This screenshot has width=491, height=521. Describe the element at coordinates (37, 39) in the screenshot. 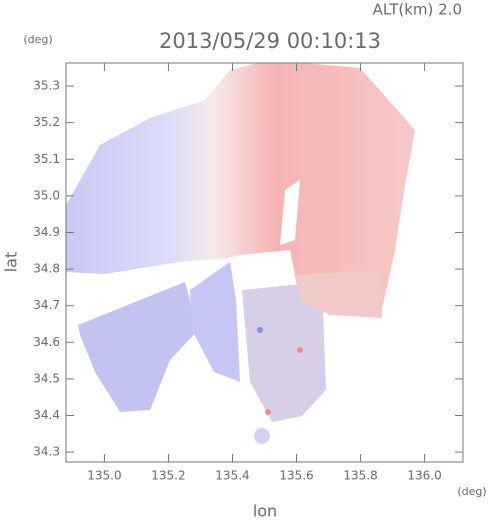

I see `y-unit: (deg)` at that location.